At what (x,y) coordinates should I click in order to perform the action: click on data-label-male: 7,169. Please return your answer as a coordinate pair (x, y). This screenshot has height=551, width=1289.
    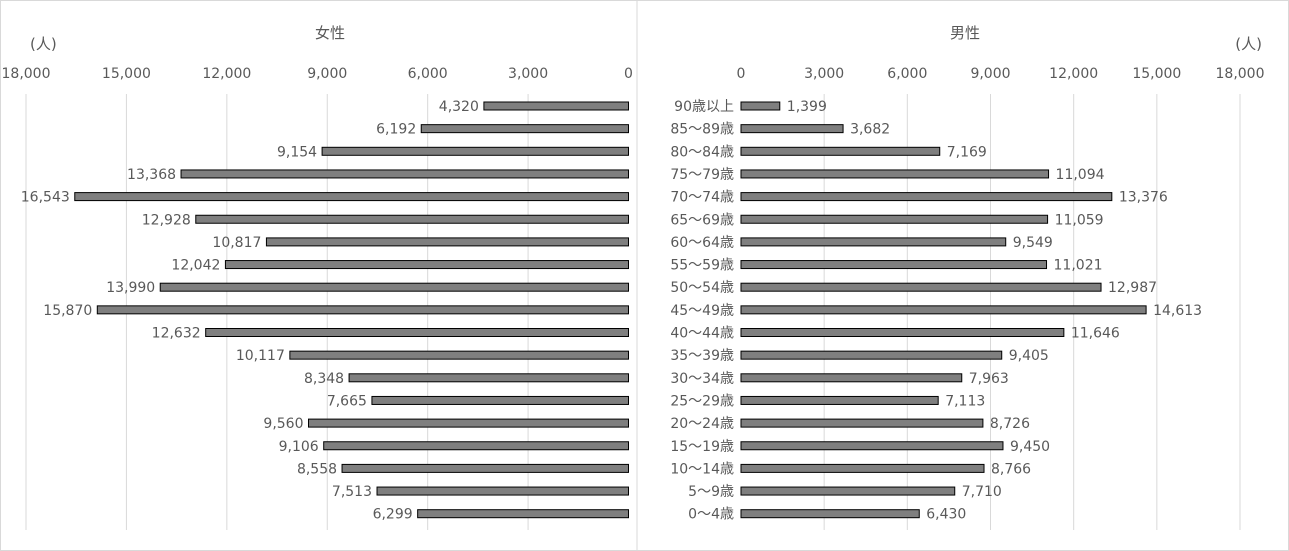
    Looking at the image, I should click on (967, 152).